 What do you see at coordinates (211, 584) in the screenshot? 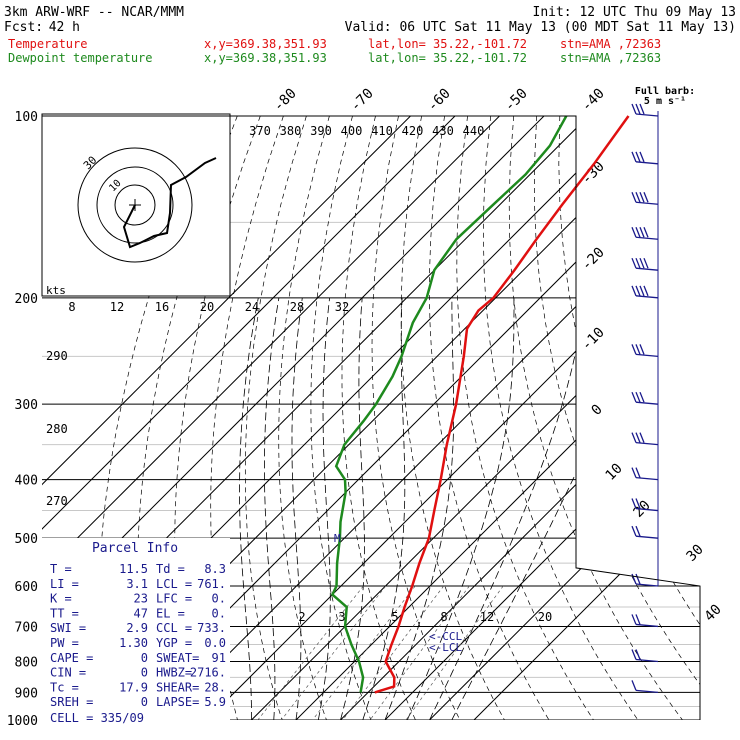
I see `parcel-info-field: 761.` at bounding box center [211, 584].